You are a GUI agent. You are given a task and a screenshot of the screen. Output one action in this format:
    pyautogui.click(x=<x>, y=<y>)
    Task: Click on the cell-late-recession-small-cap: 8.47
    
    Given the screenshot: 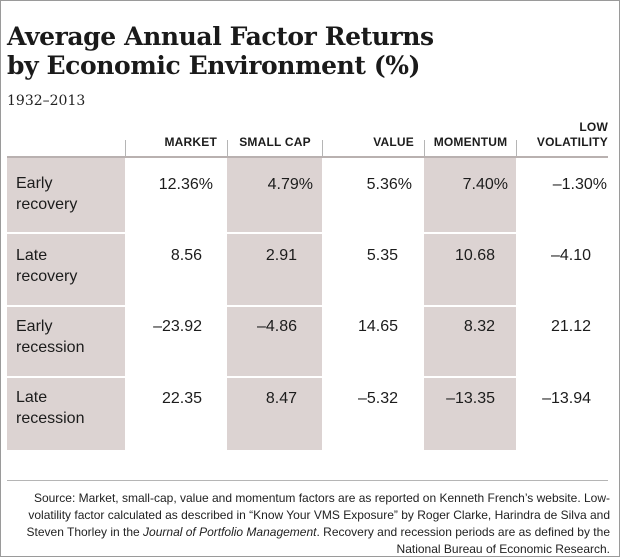 What is the action you would take?
    pyautogui.click(x=281, y=398)
    